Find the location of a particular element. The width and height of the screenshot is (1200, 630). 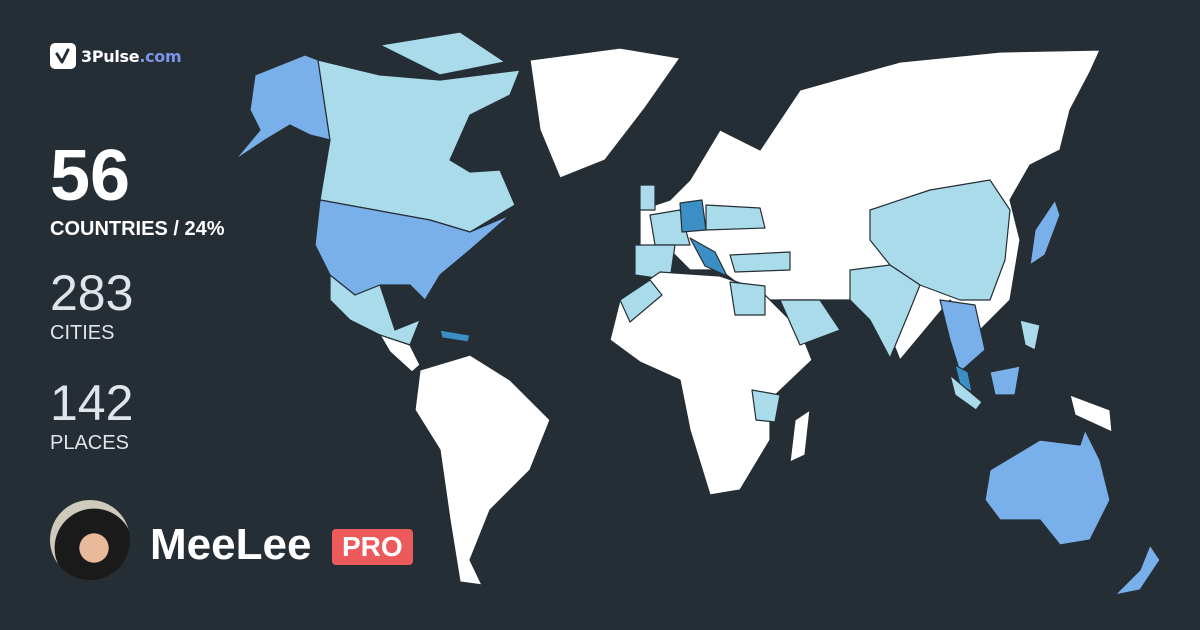

avatar is located at coordinates (90, 540).